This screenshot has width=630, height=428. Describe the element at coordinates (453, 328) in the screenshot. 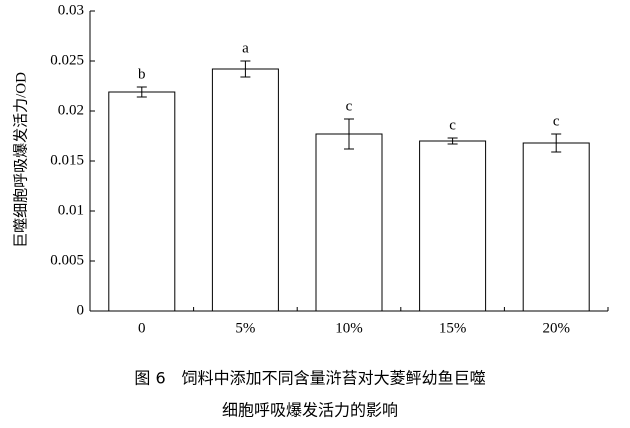

I see `x-tick-label: 15%` at that location.